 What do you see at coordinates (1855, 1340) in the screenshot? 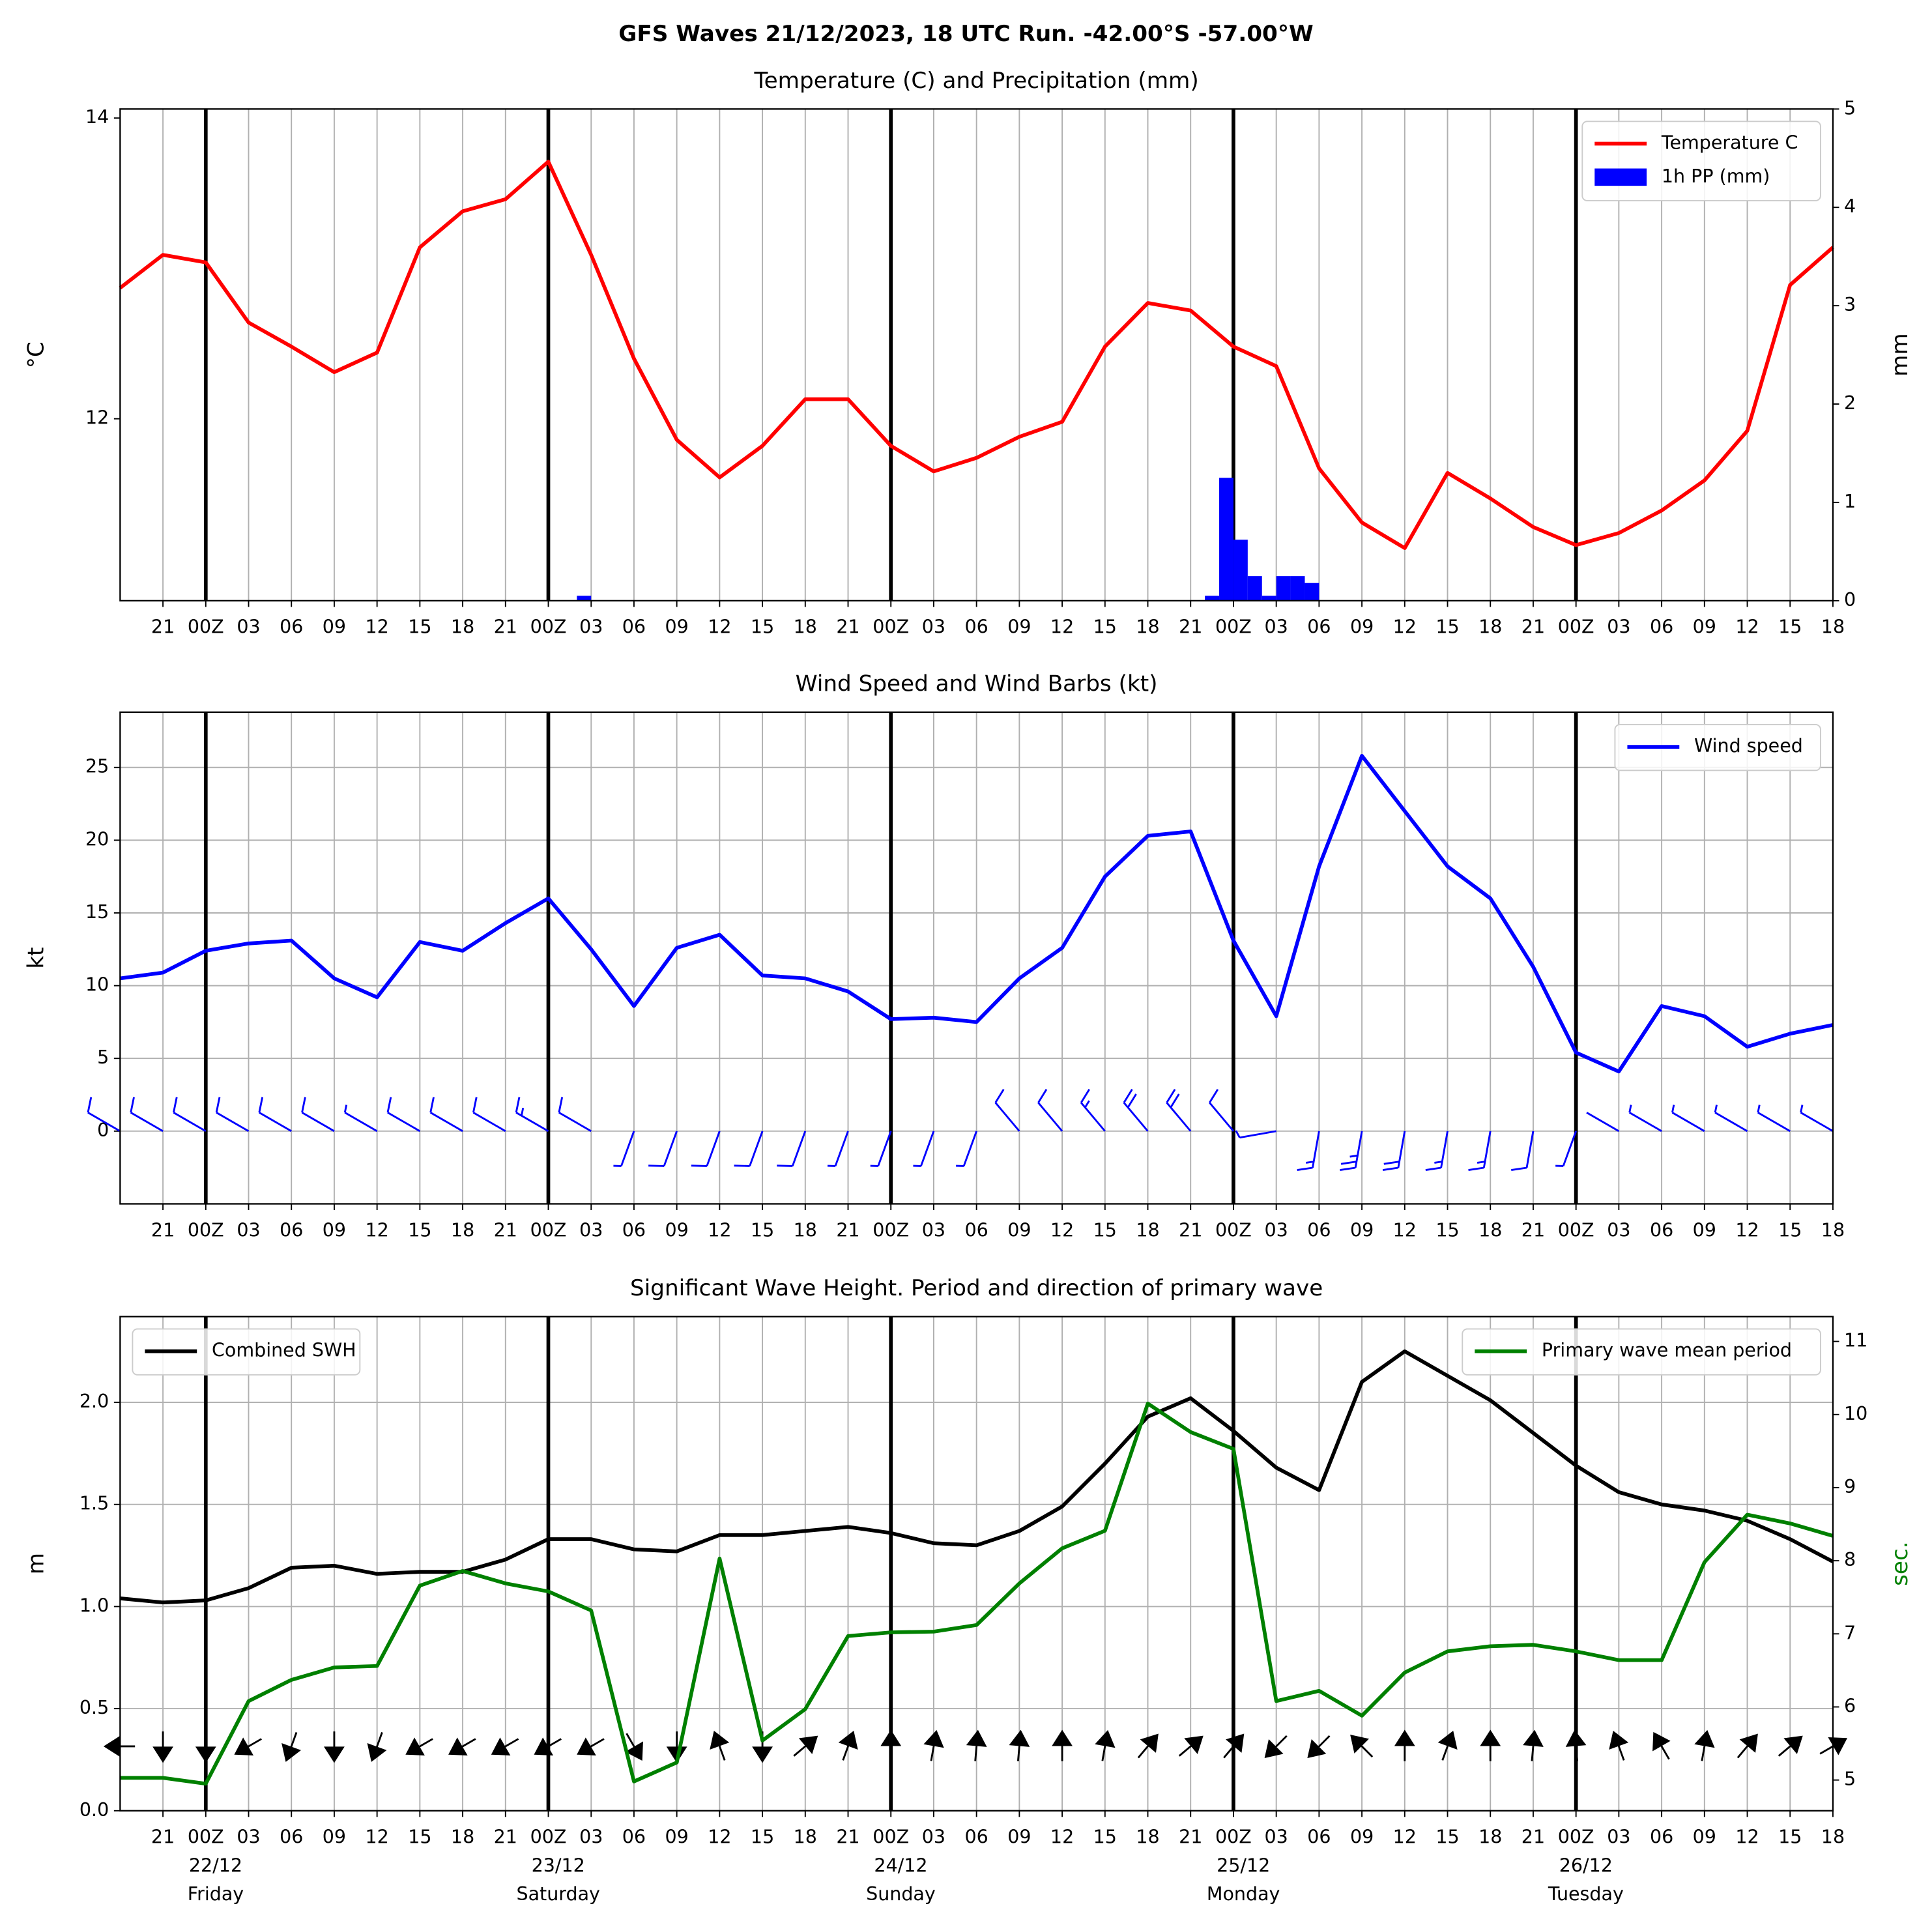
I see `y2-tick-label: 11` at bounding box center [1855, 1340].